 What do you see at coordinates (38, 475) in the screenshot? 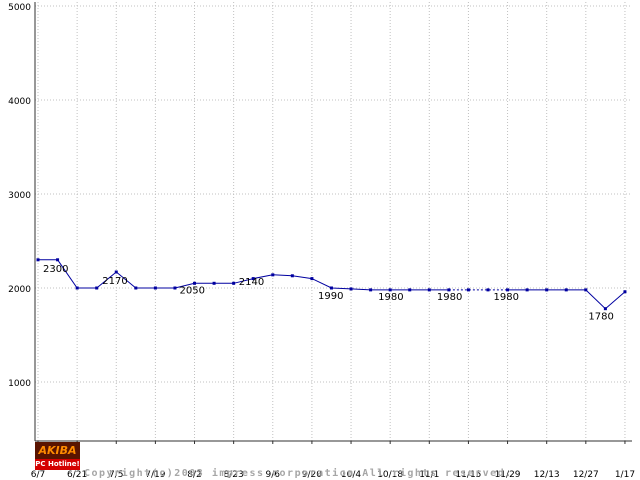
I see `svg-text: 6/7` at bounding box center [38, 475].